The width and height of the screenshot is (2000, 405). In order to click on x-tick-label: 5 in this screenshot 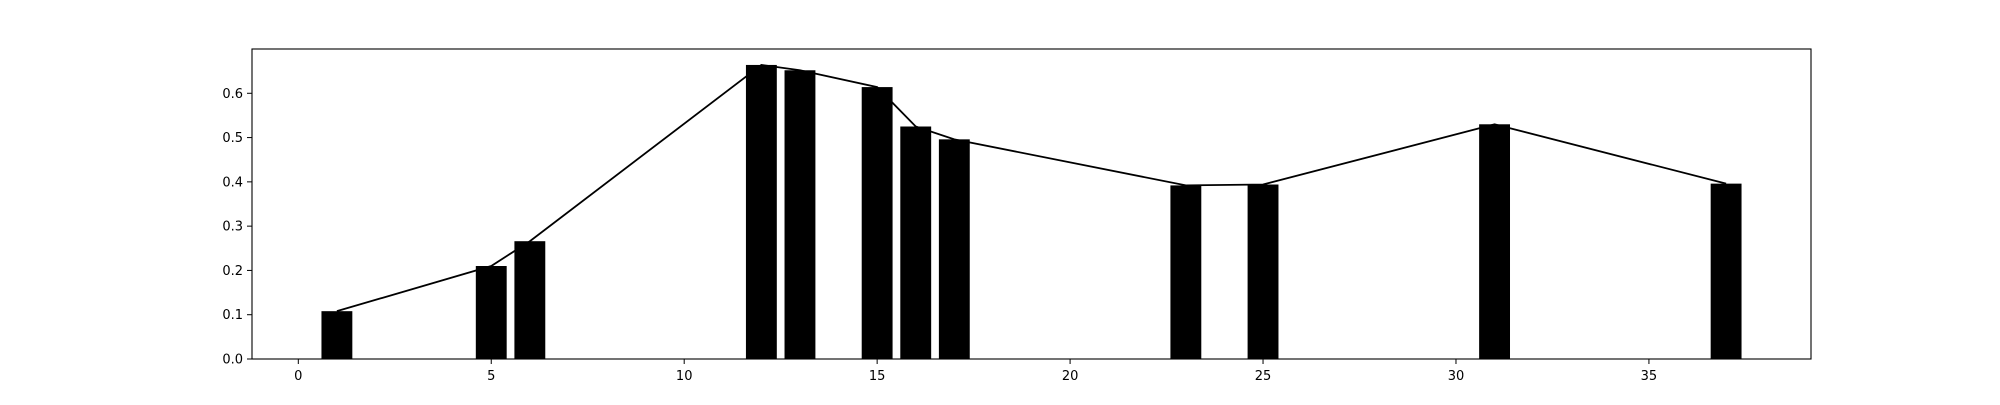, I will do `click(491, 376)`.